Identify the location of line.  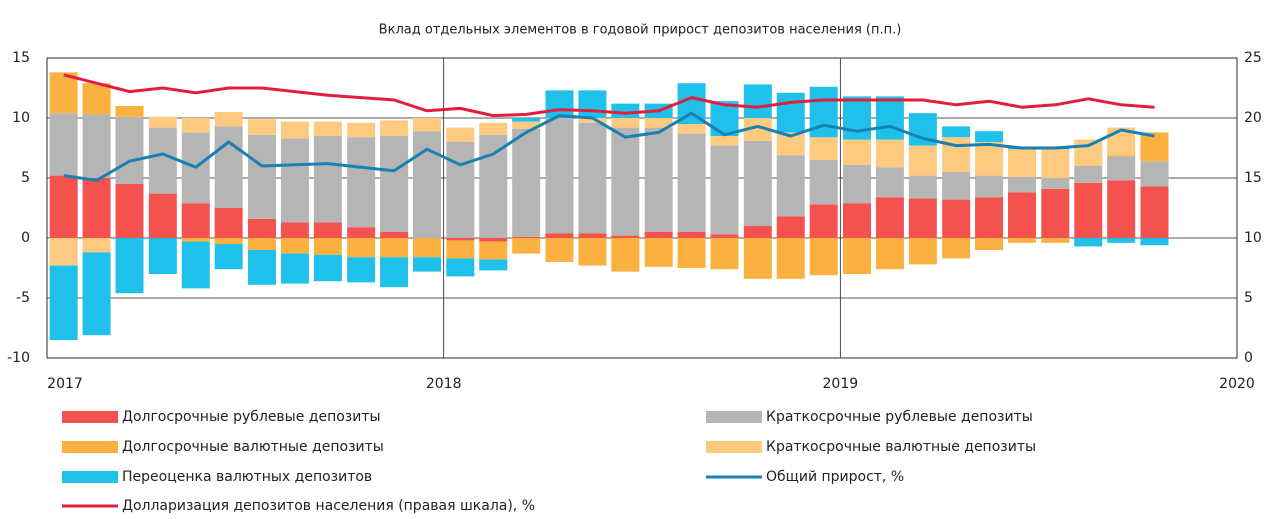
(609, 146).